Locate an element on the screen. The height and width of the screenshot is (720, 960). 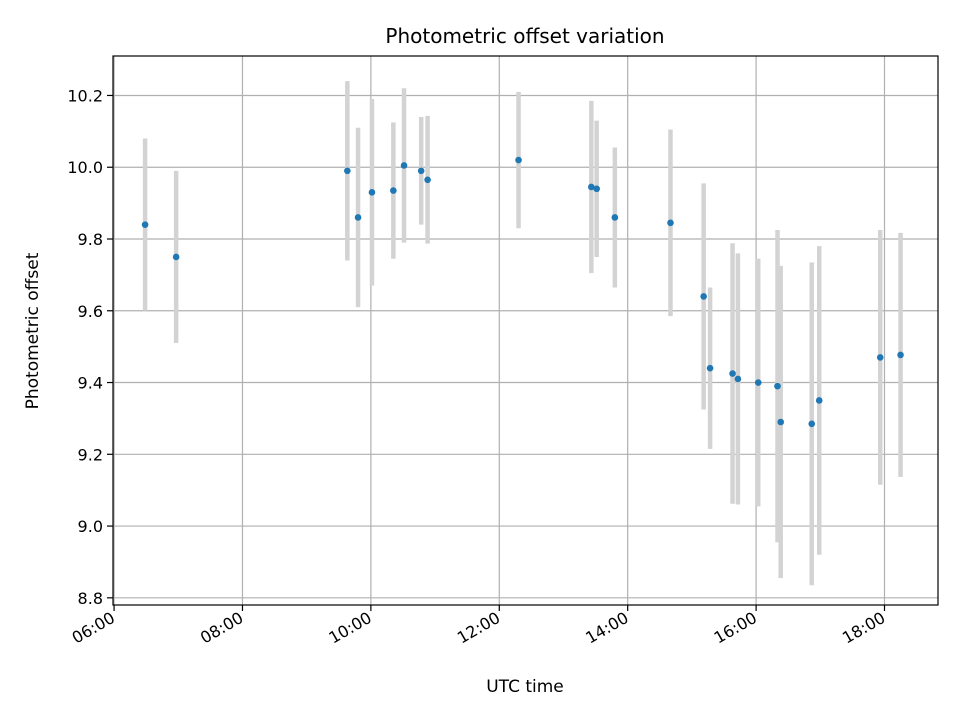
y-tick-label: 10.0 is located at coordinates (85, 167).